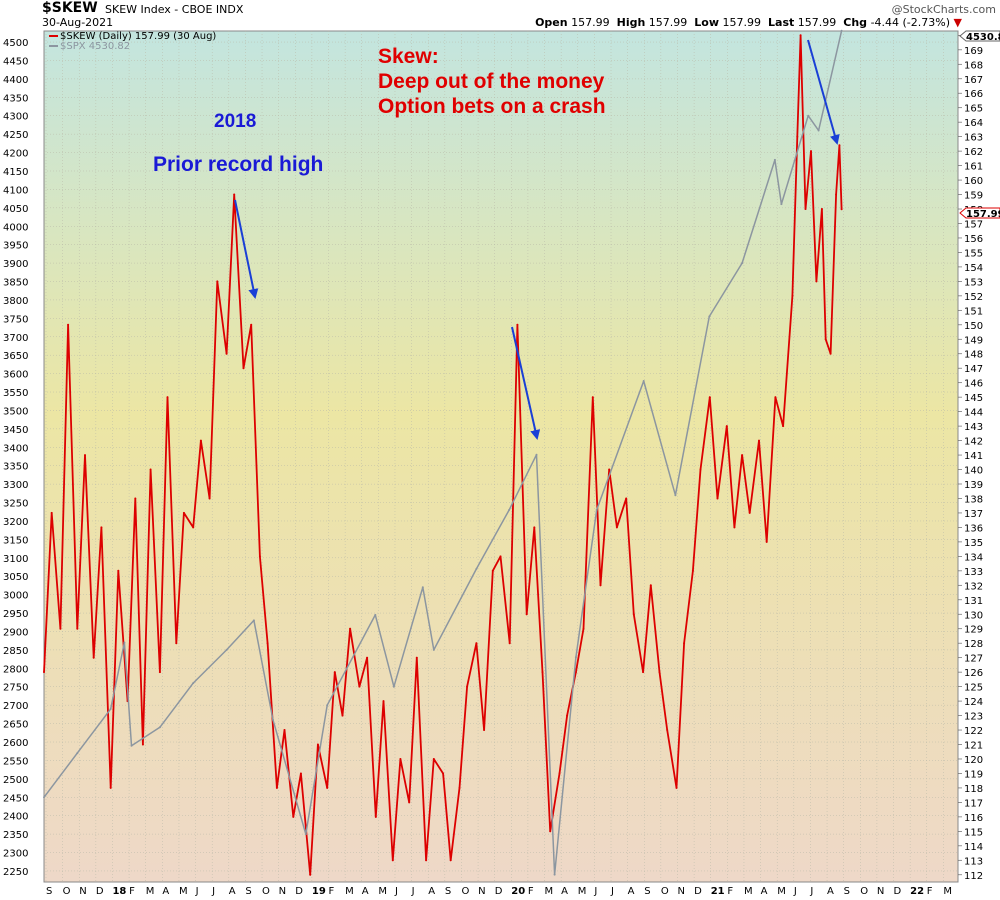 Image resolution: width=1000 pixels, height=900 pixels. Describe the element at coordinates (973, 644) in the screenshot. I see `right-tick-label: 128` at that location.